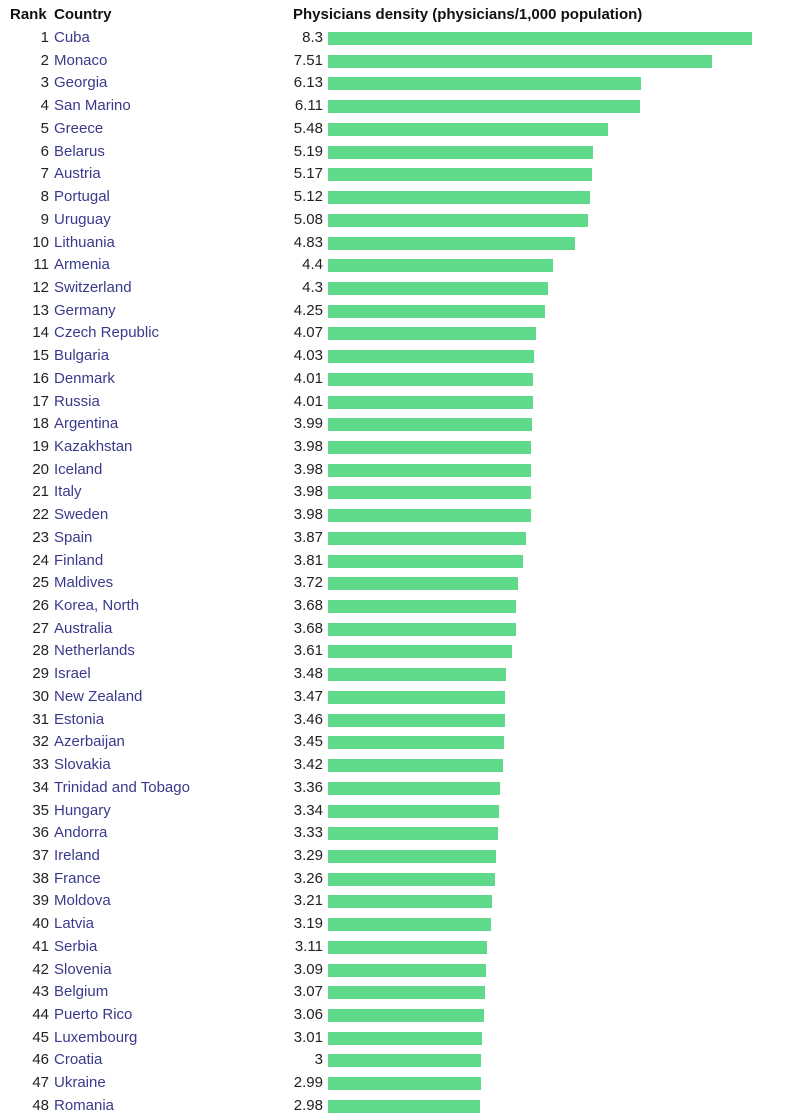 Image resolution: width=800 pixels, height=1120 pixels. Describe the element at coordinates (40, 583) in the screenshot. I see `rank-cell: 25` at that location.